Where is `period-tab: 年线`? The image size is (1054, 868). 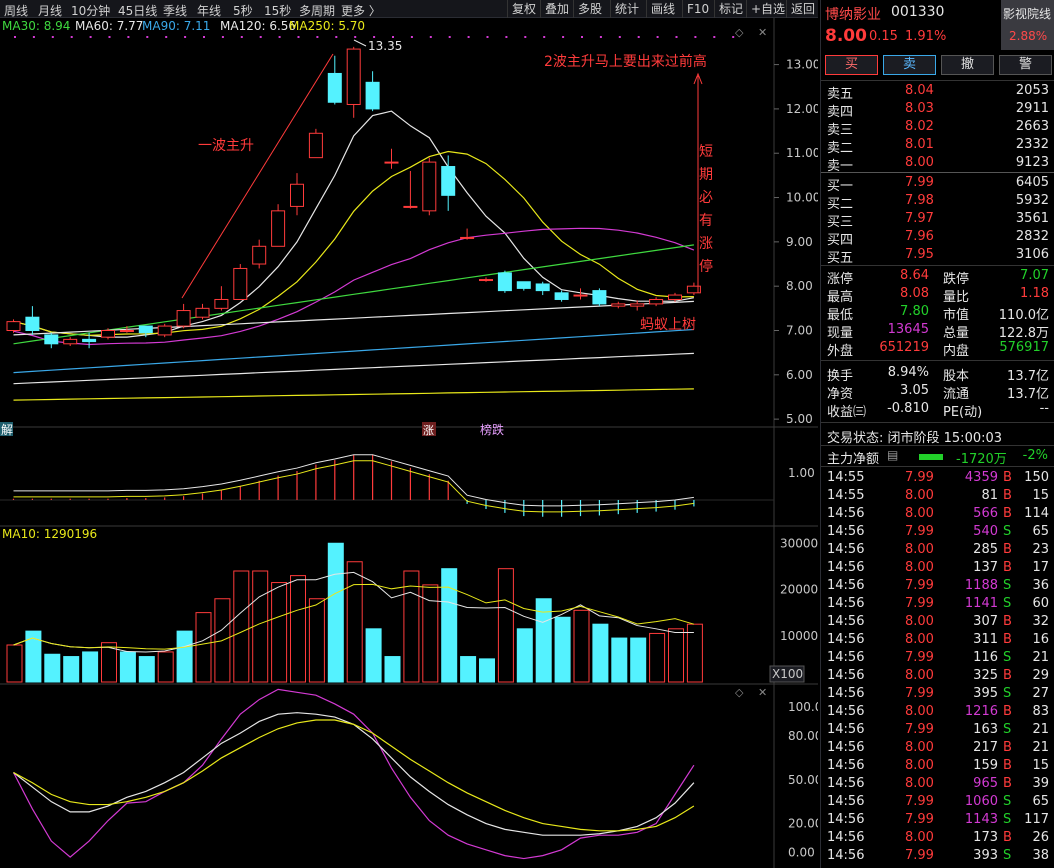 period-tab: 年线 is located at coordinates (209, 11).